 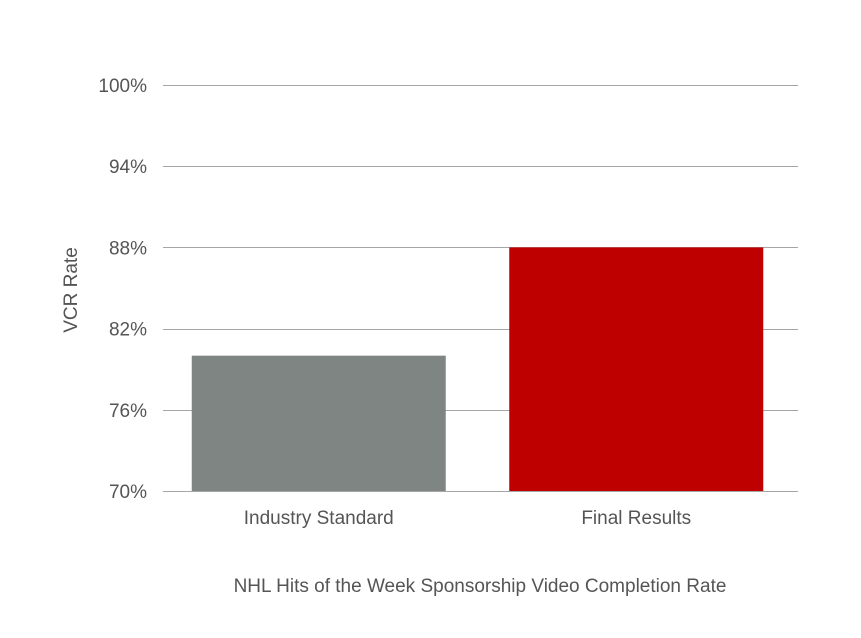 What do you see at coordinates (128, 492) in the screenshot?
I see `y-tick-label: 70%` at bounding box center [128, 492].